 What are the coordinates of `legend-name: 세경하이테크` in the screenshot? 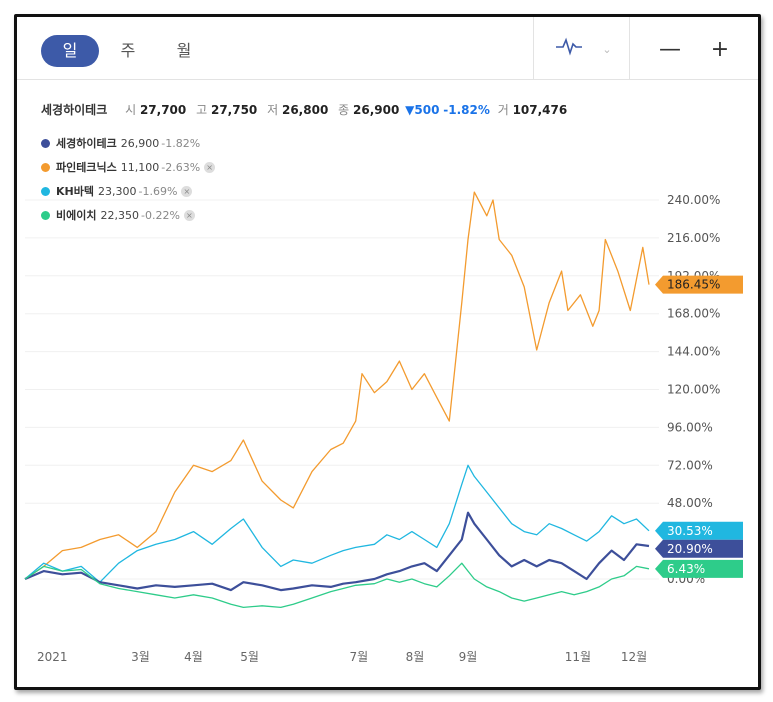 It's located at (86, 143).